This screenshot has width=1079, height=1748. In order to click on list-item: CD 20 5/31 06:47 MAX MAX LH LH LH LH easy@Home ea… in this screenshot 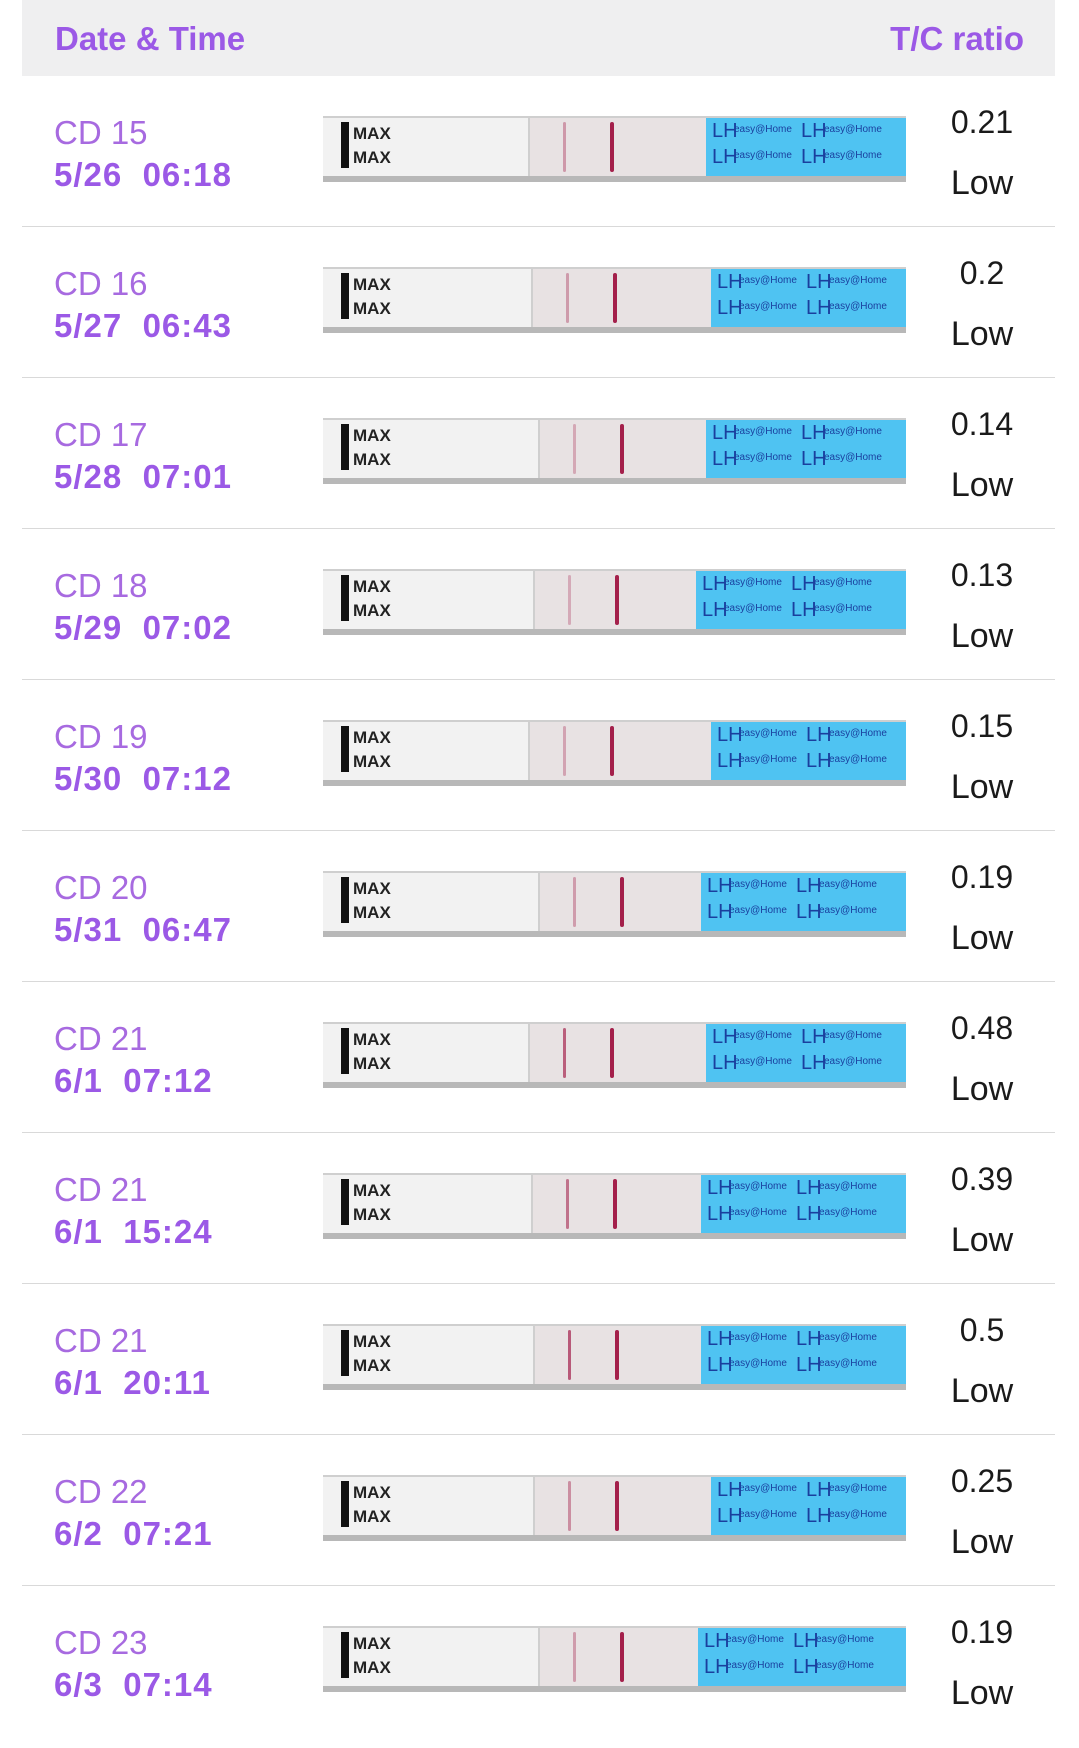, I will do `click(539, 906)`.